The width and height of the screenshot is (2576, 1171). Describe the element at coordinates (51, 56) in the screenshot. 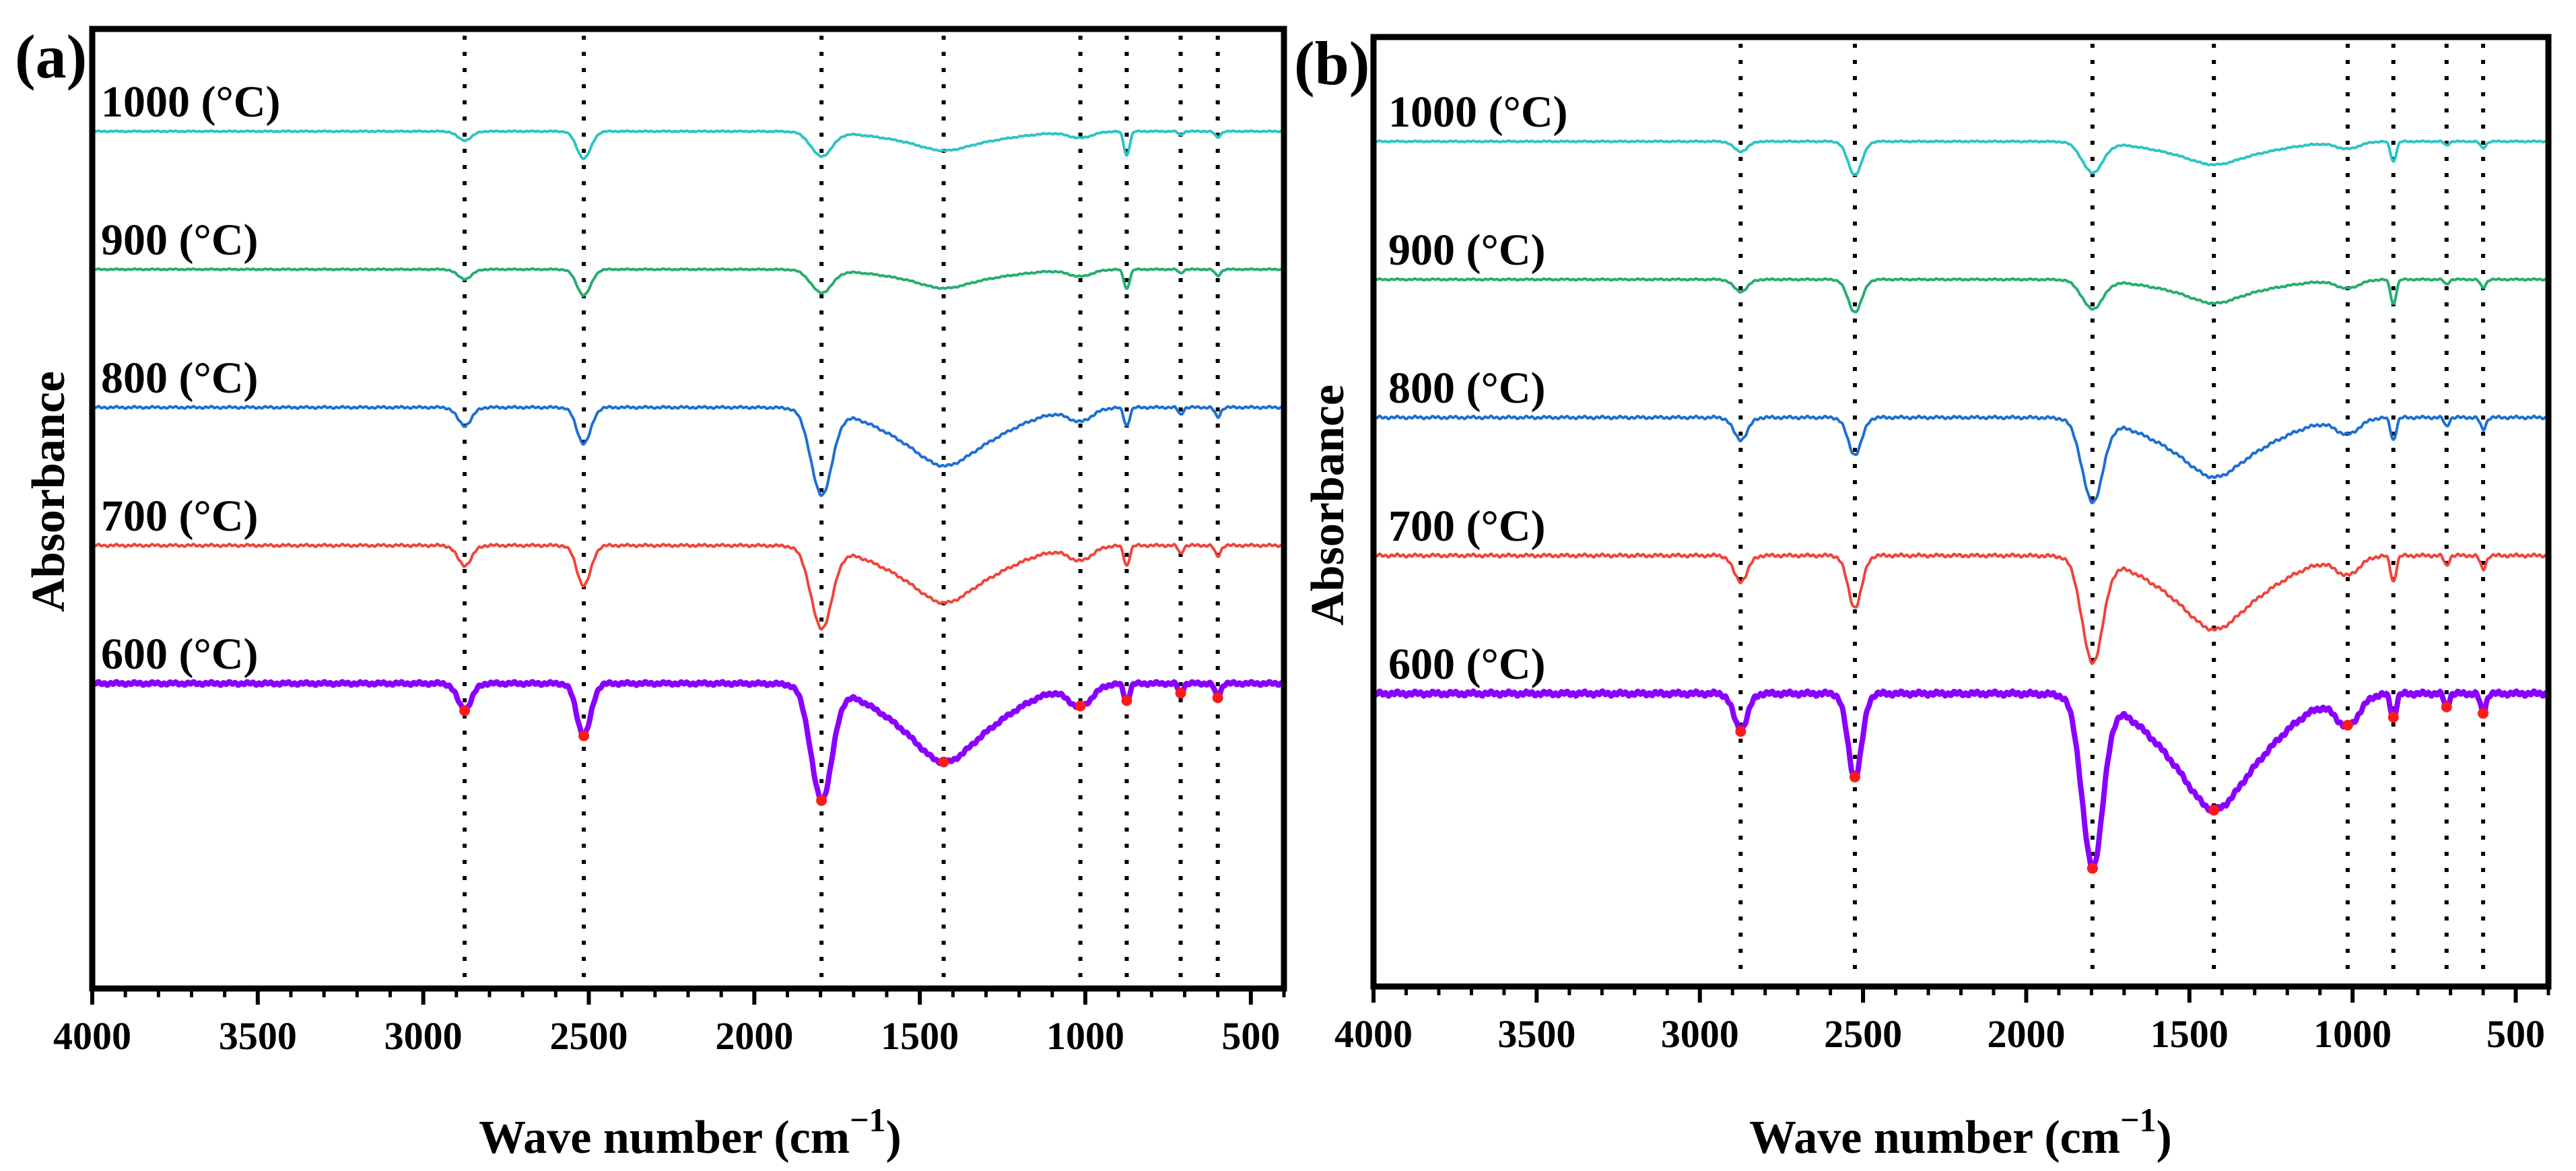

I see `panel-a-label: (a)` at that location.